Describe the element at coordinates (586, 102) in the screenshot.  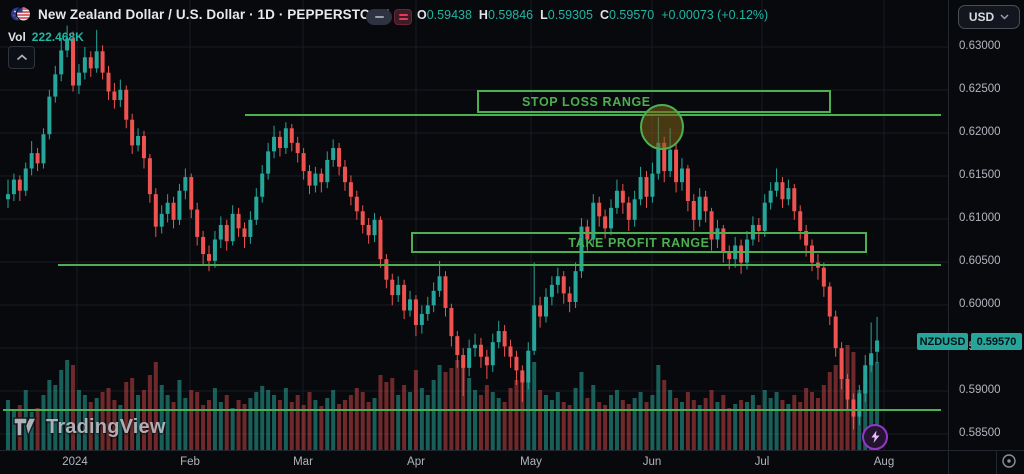
I see `stop-loss-range-label: STOP LOSS RANGE` at that location.